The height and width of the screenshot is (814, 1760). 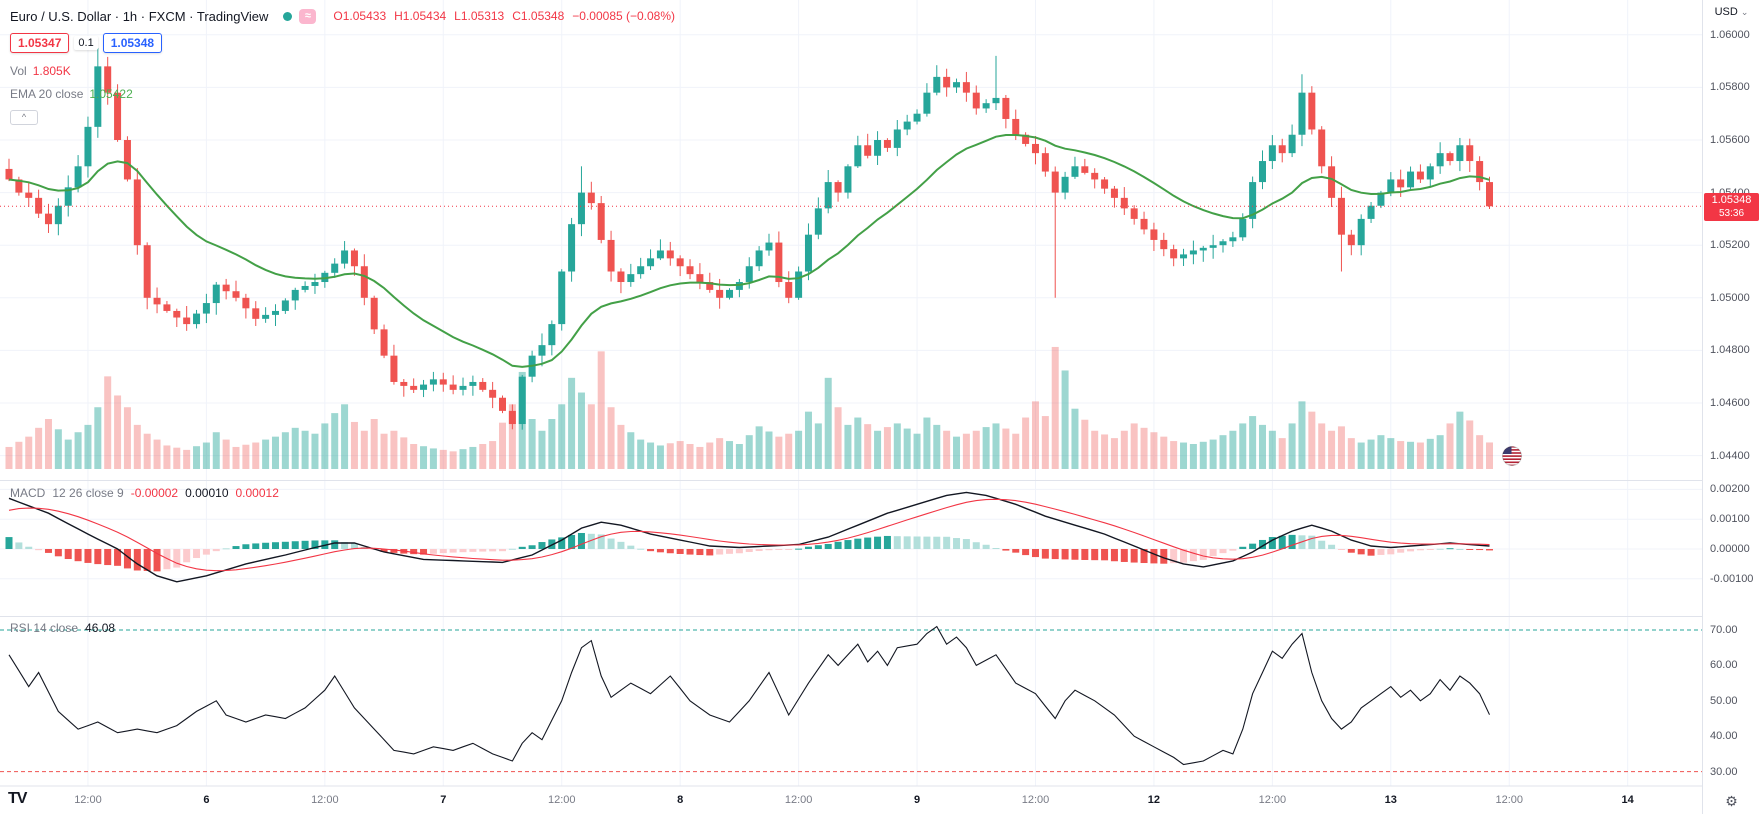 I want to click on price-axis-label: 1.05200, so click(x=1730, y=245).